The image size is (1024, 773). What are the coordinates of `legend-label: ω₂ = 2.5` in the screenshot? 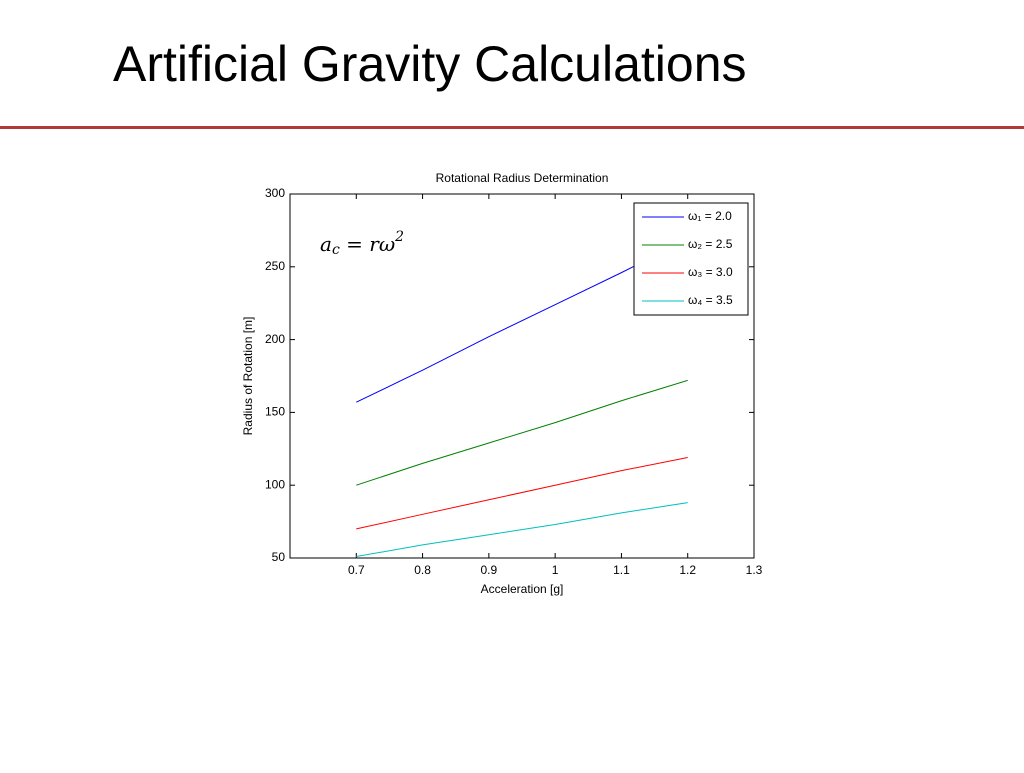 It's located at (710, 244).